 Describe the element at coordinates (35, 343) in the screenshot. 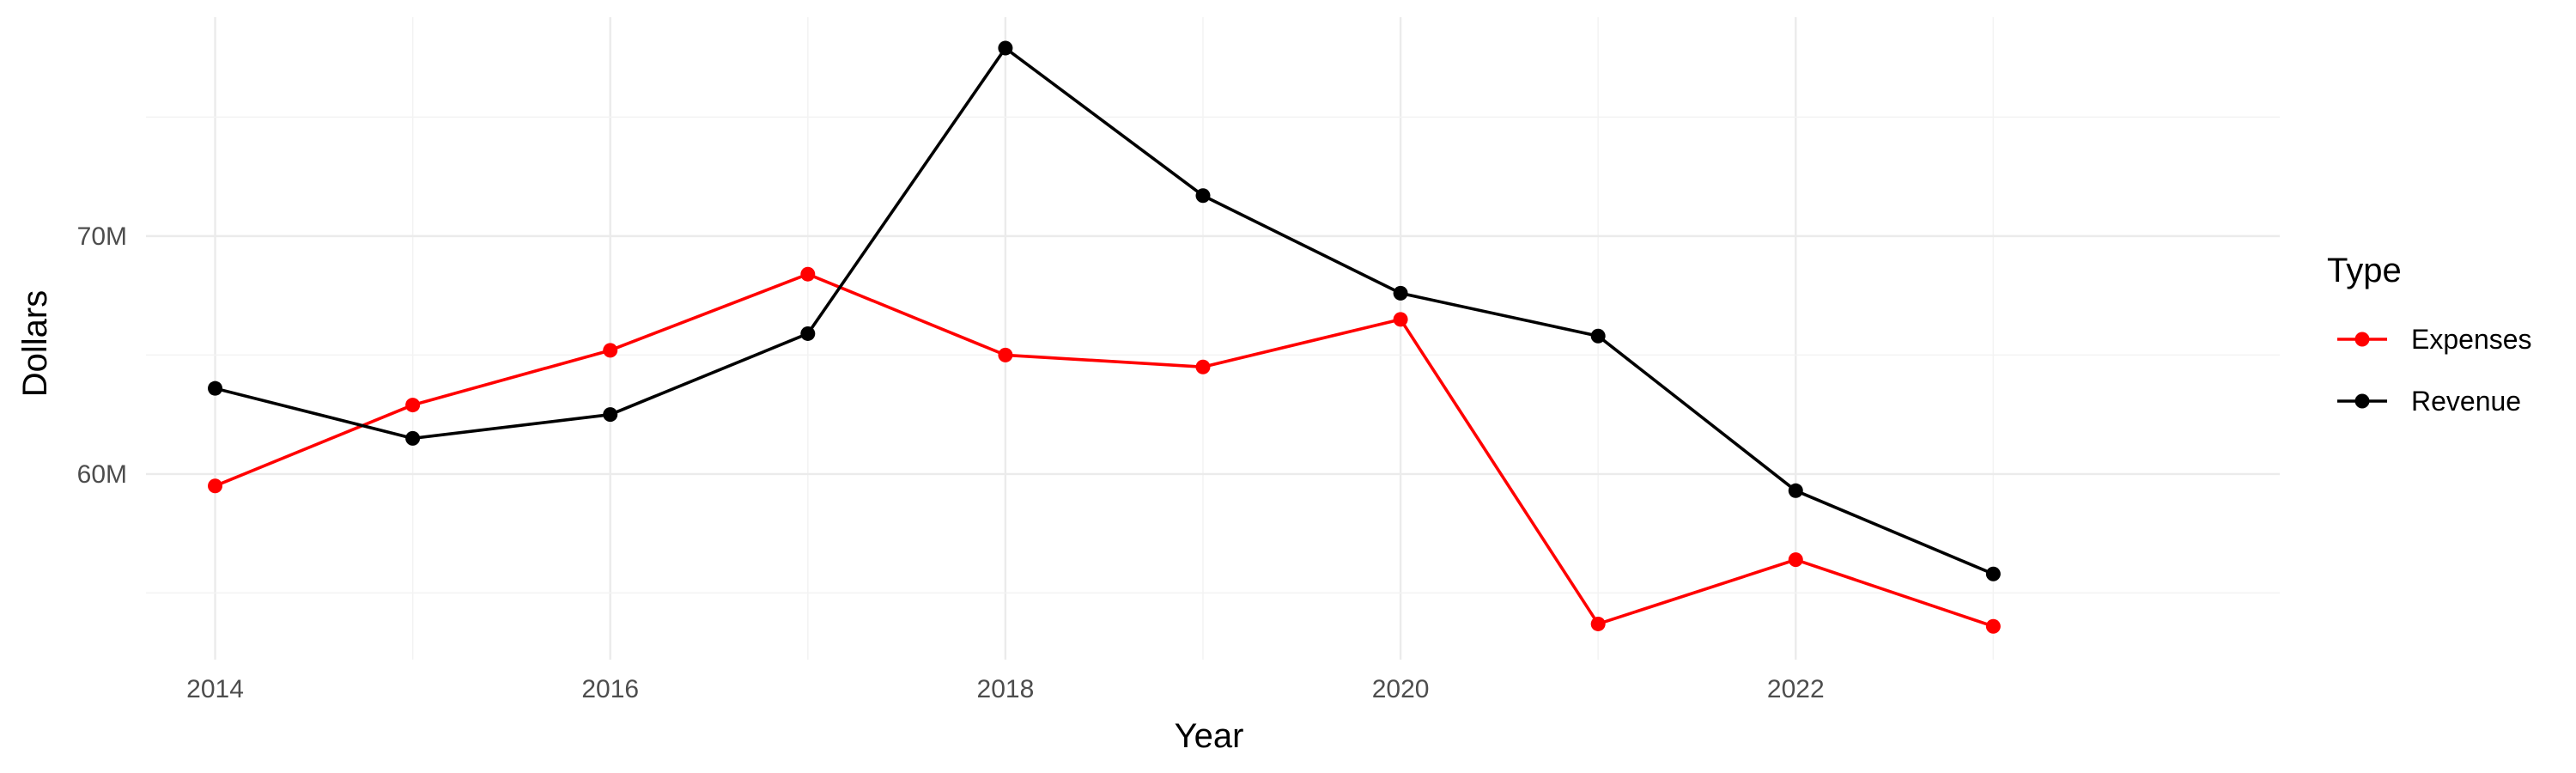

I see `y-axis-title: Dollars` at that location.